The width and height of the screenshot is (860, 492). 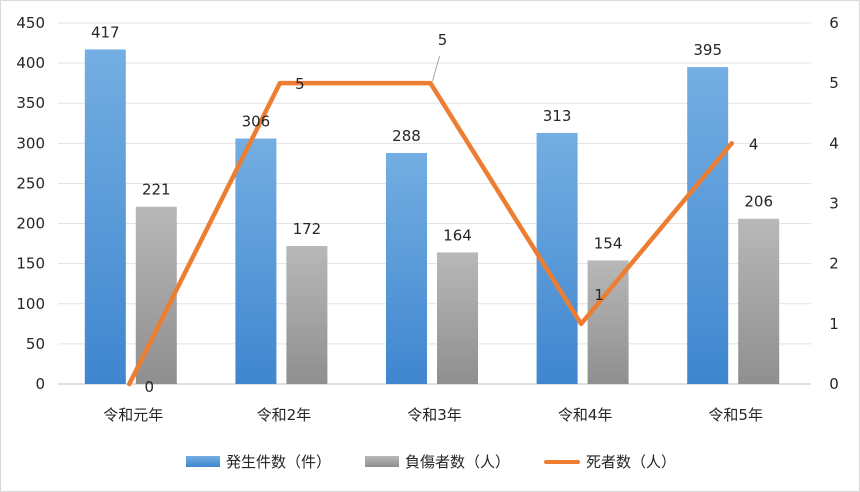 I want to click on legend-item-incidents: 発生件数（件）, so click(x=258, y=461).